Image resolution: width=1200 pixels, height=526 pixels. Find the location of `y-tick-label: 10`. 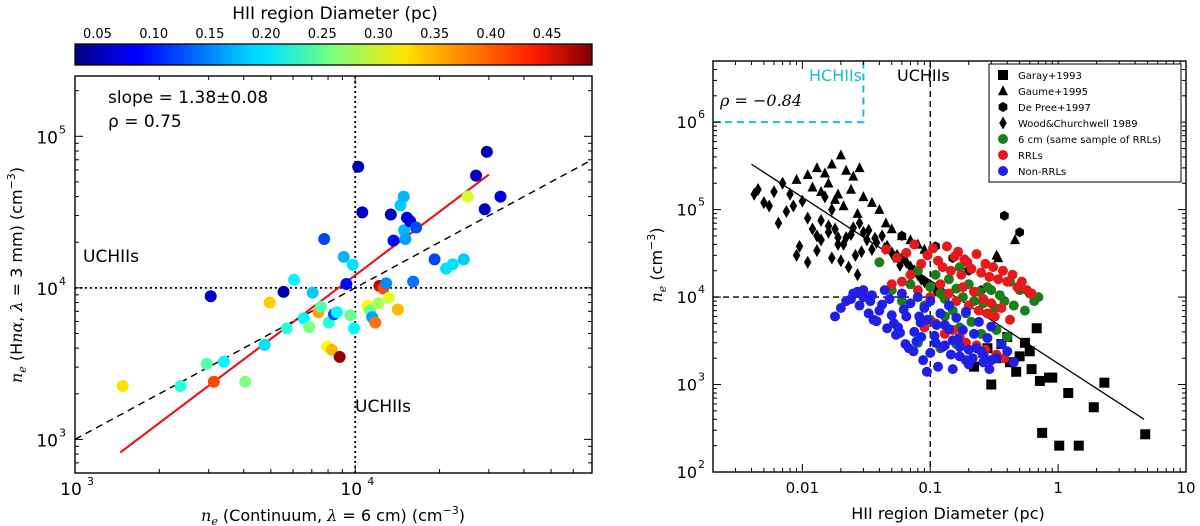

y-tick-label: 10 is located at coordinates (687, 297).